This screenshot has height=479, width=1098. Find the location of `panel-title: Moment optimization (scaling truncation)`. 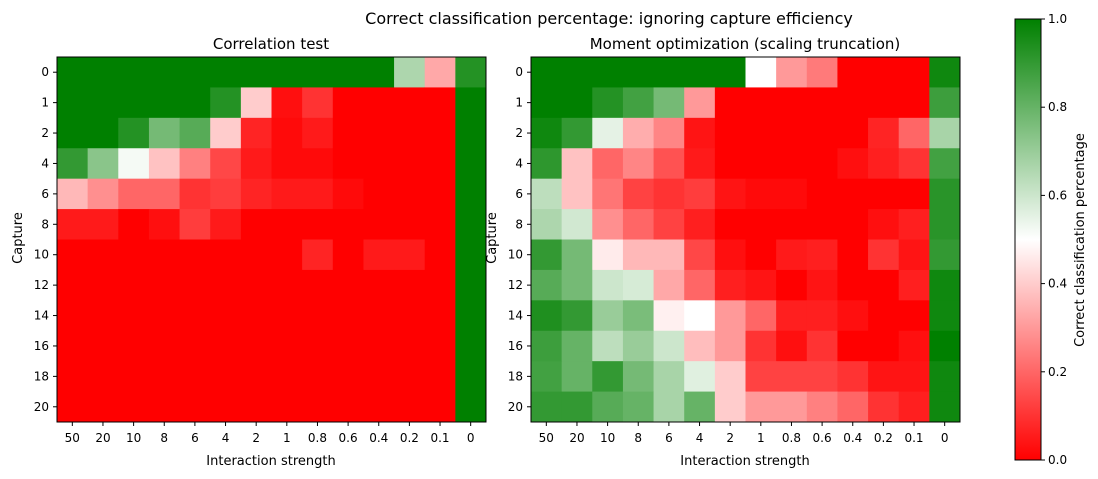

panel-title: Moment optimization (scaling truncation) is located at coordinates (745, 44).